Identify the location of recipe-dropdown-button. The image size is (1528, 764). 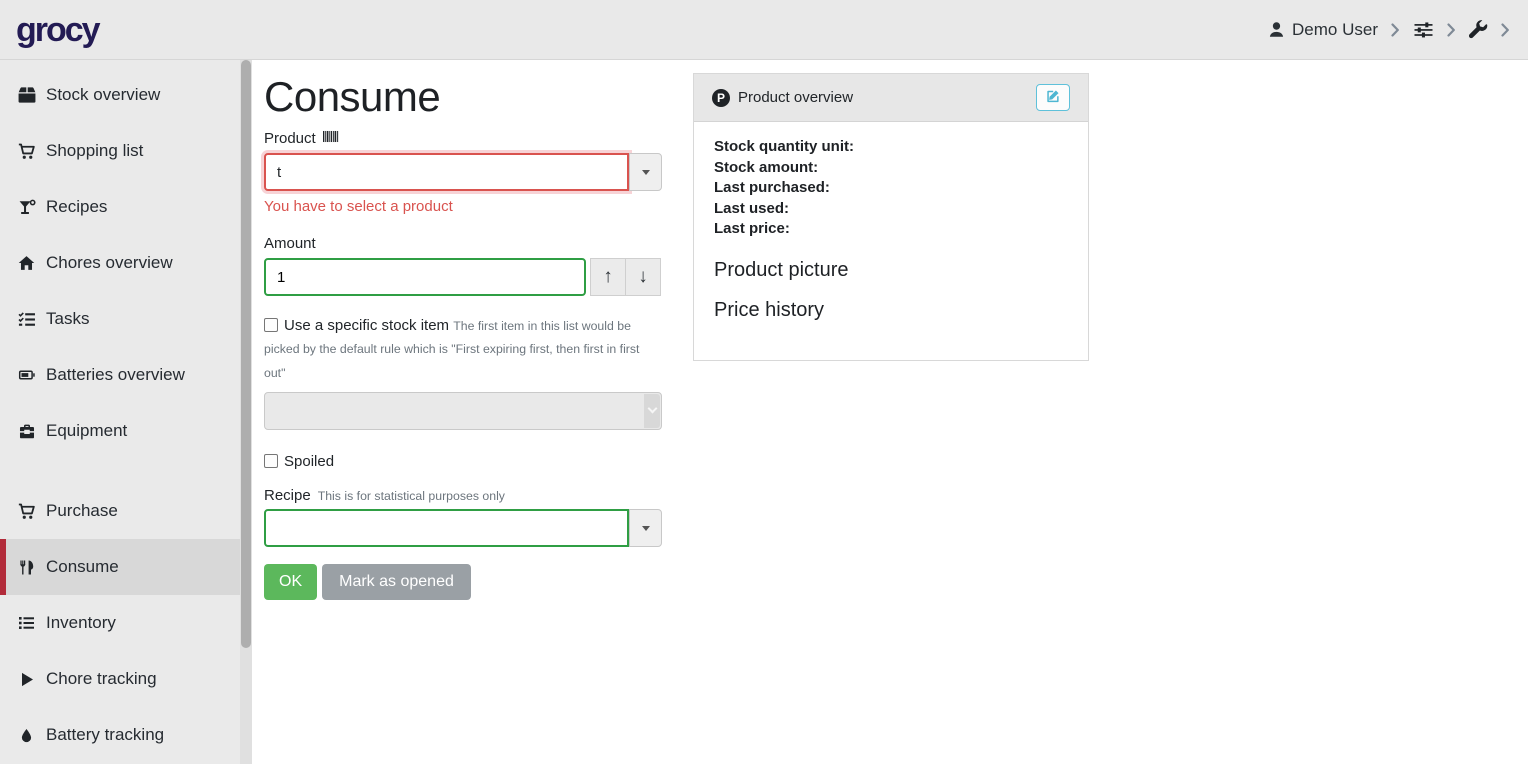
(645, 528).